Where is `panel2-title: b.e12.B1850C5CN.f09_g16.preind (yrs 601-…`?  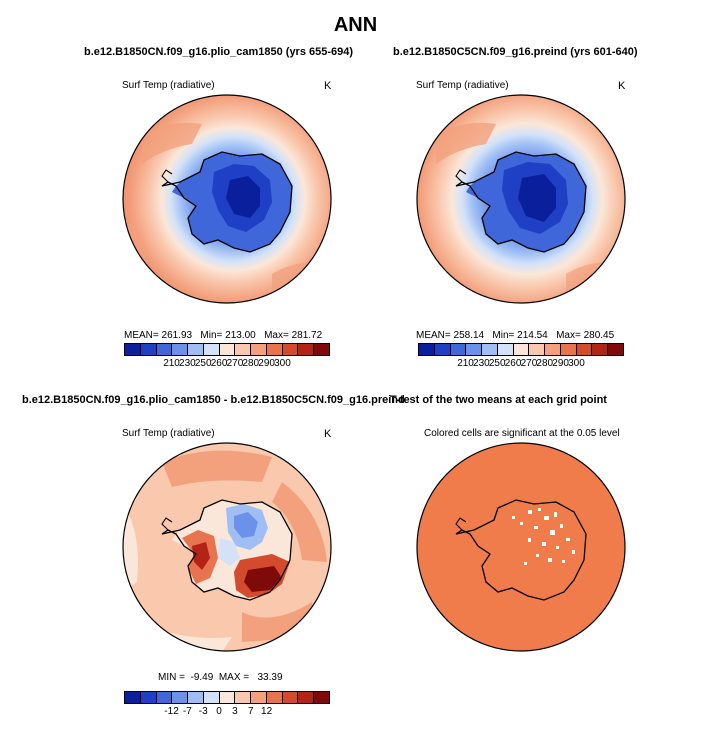
panel2-title: b.e12.B1850C5CN.f09_g16.preind (yrs 601-… is located at coordinates (515, 52).